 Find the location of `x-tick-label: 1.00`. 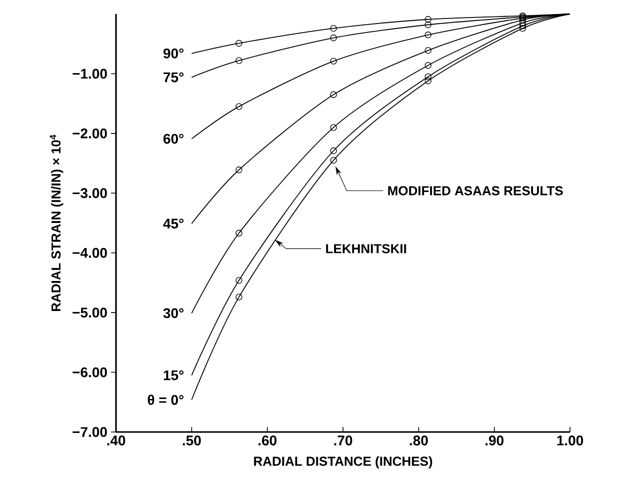

x-tick-label: 1.00 is located at coordinates (570, 441).